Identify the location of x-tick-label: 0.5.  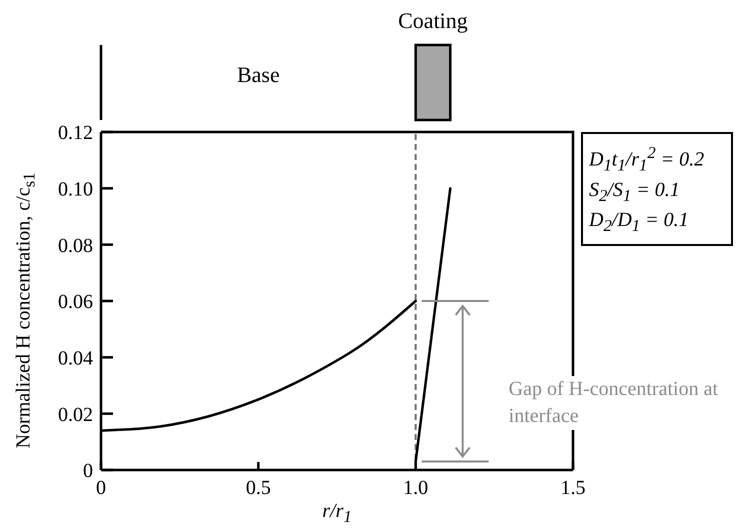
(258, 488).